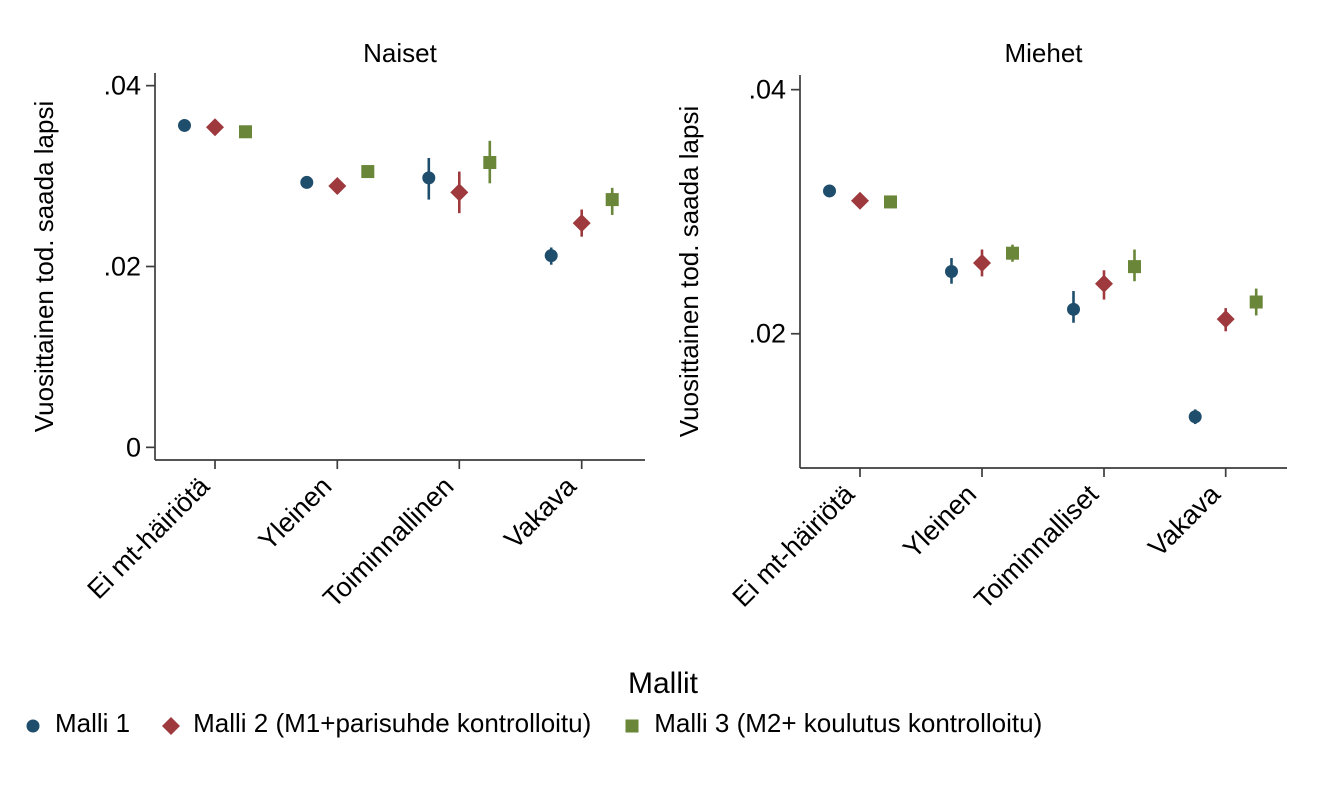  I want to click on legend-item-malli-3: Malli 3 (M2+ koulutus kontrolloitu), so click(831, 723).